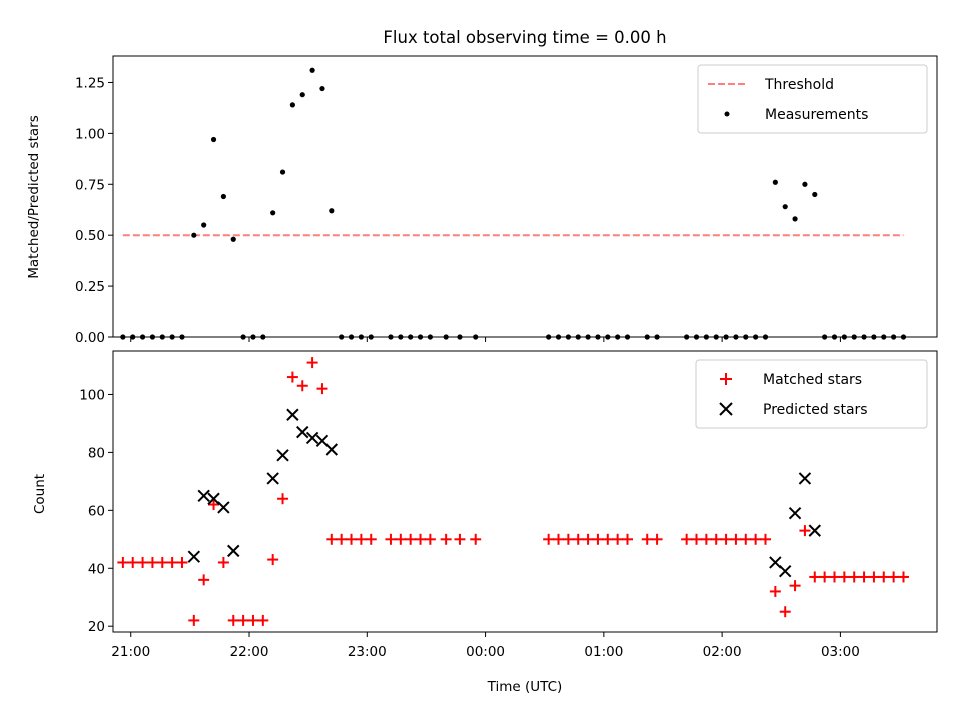  What do you see at coordinates (130, 652) in the screenshot?
I see `x-tick-label: 21:00` at bounding box center [130, 652].